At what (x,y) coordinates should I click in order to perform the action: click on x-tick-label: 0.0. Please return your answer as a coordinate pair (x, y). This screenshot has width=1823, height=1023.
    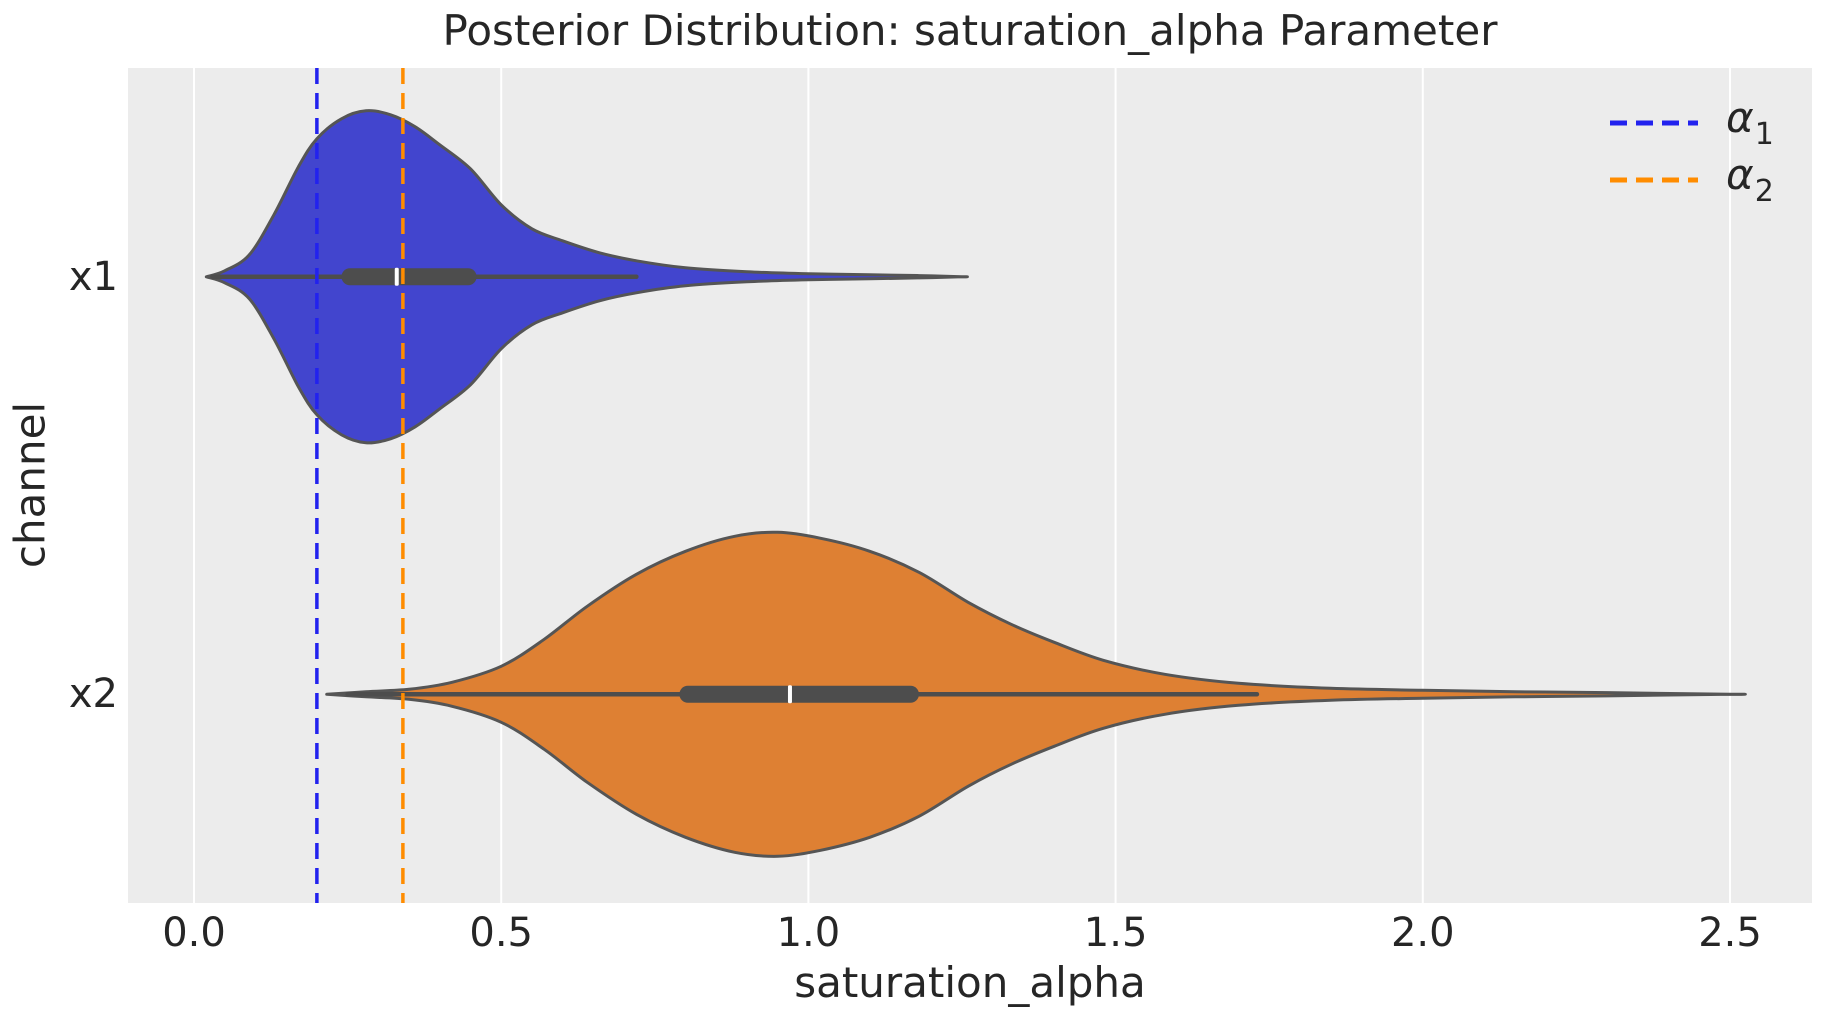
    Looking at the image, I should click on (194, 933).